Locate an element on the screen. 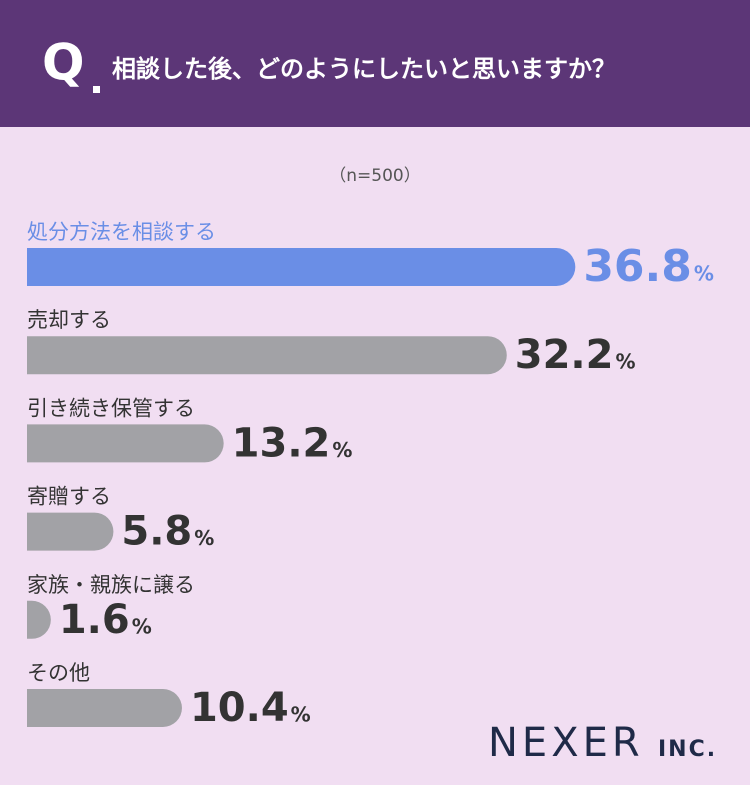 This screenshot has height=785, width=750. brand-logo: NEXER is located at coordinates (566, 743).